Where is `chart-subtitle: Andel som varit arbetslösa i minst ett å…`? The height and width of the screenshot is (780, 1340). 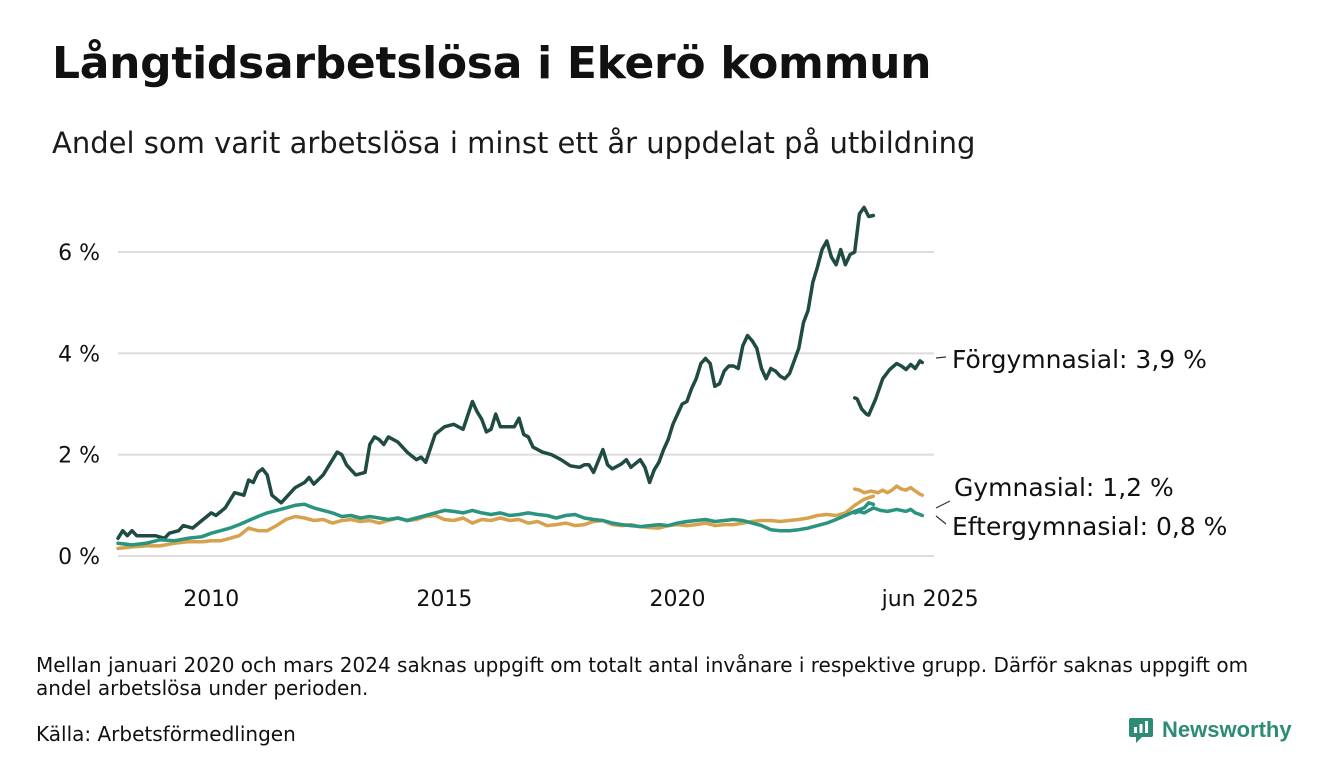 chart-subtitle: Andel som varit arbetslösa i minst ett å… is located at coordinates (514, 143).